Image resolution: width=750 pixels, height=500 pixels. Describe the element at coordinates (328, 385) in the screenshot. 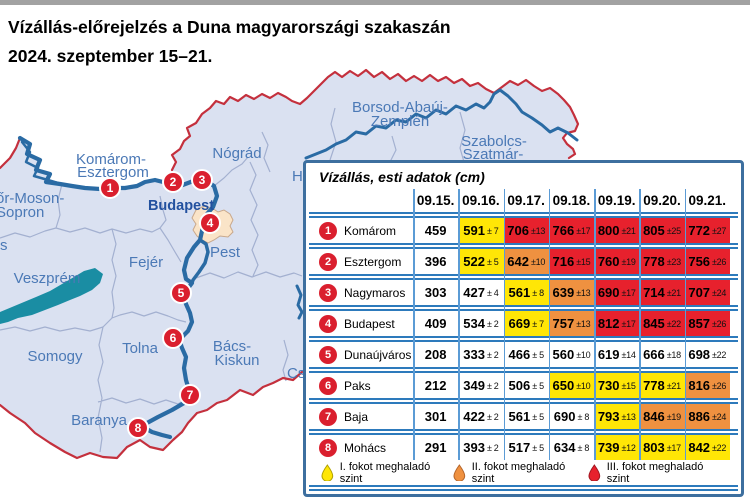

I see `station-badge-6: 6` at that location.